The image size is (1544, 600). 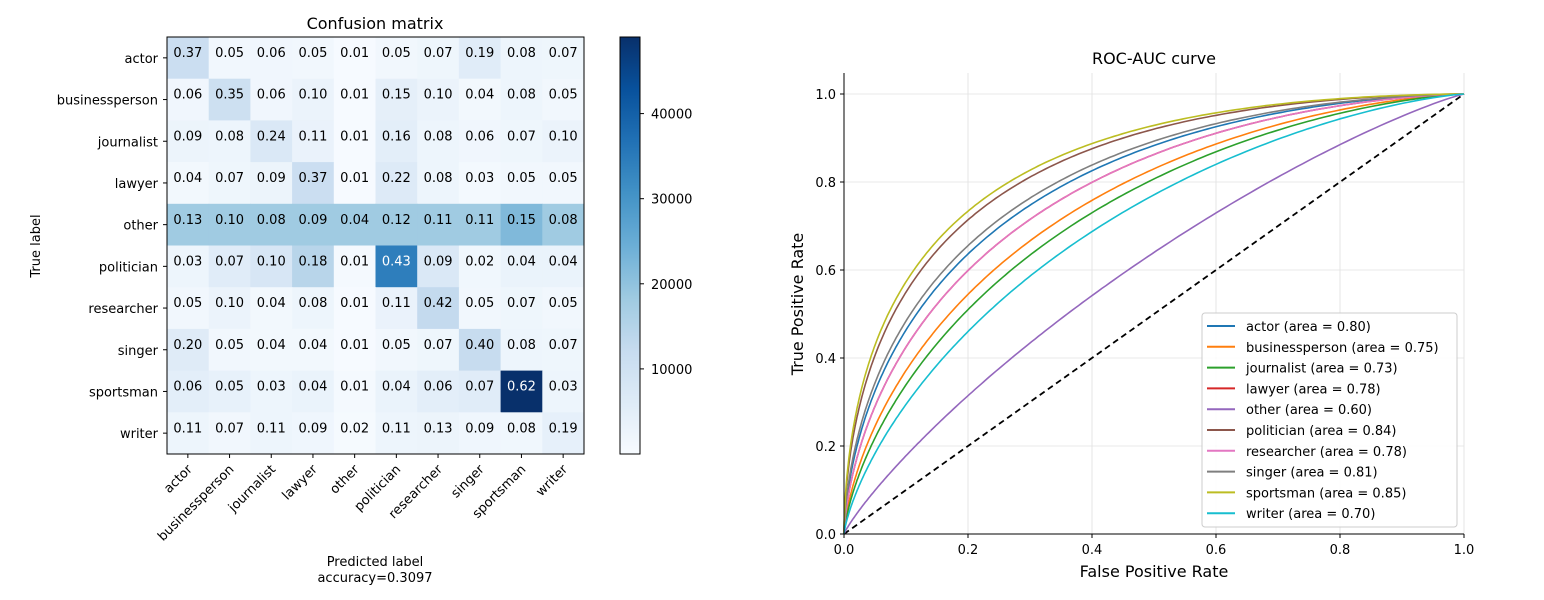 What do you see at coordinates (312, 262) in the screenshot?
I see `cm-cell-value: 0.18` at bounding box center [312, 262].